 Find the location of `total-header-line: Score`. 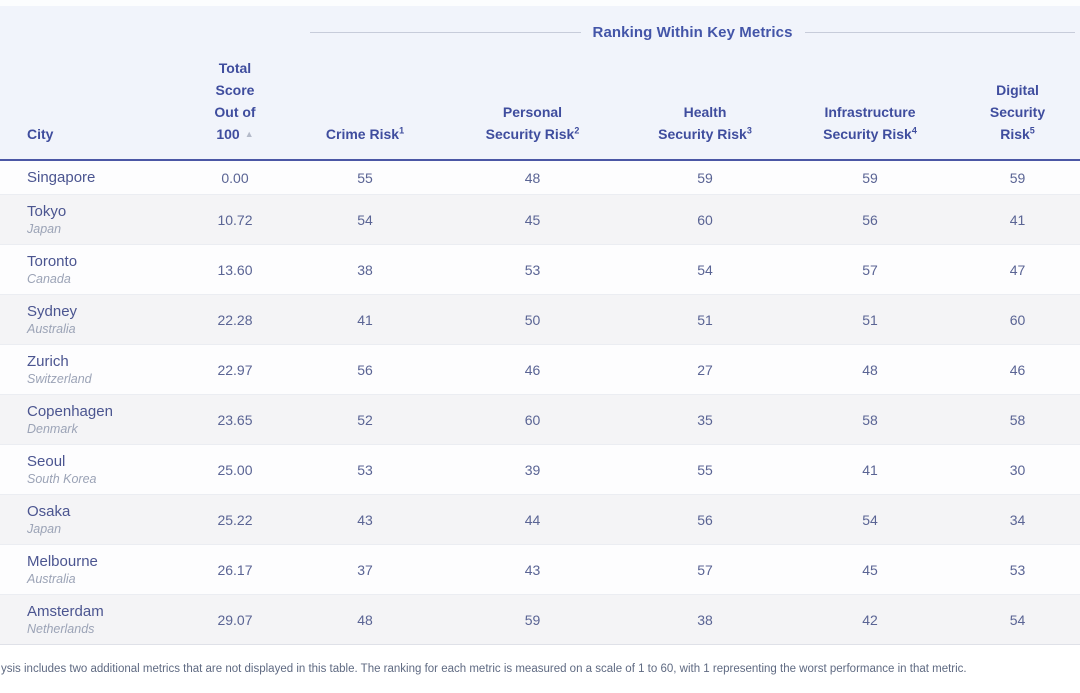

total-header-line: Score is located at coordinates (235, 90).